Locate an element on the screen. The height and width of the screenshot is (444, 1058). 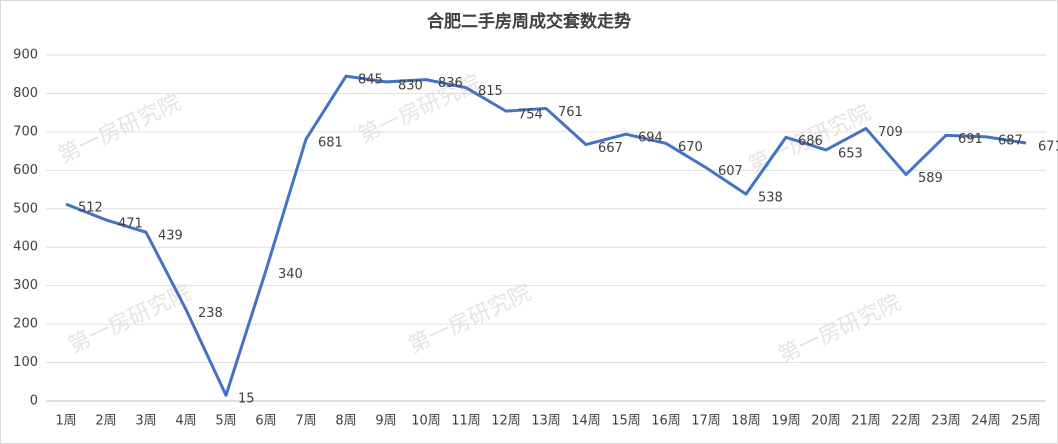
x-tick-label: 7周 is located at coordinates (305, 421).